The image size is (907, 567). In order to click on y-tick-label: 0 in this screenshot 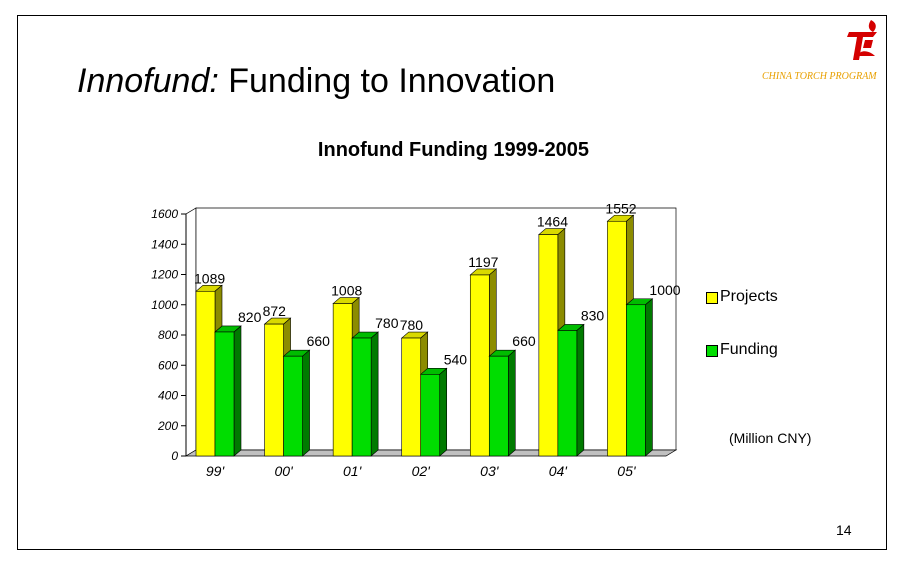, I will do `click(174, 456)`.